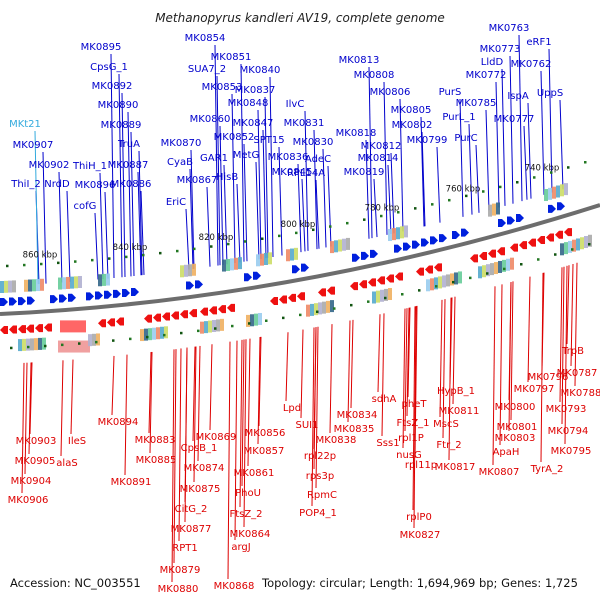 The width and height of the screenshot is (600, 600). What do you see at coordinates (214, 158) in the screenshot?
I see `gene-label: GAR1` at bounding box center [214, 158].